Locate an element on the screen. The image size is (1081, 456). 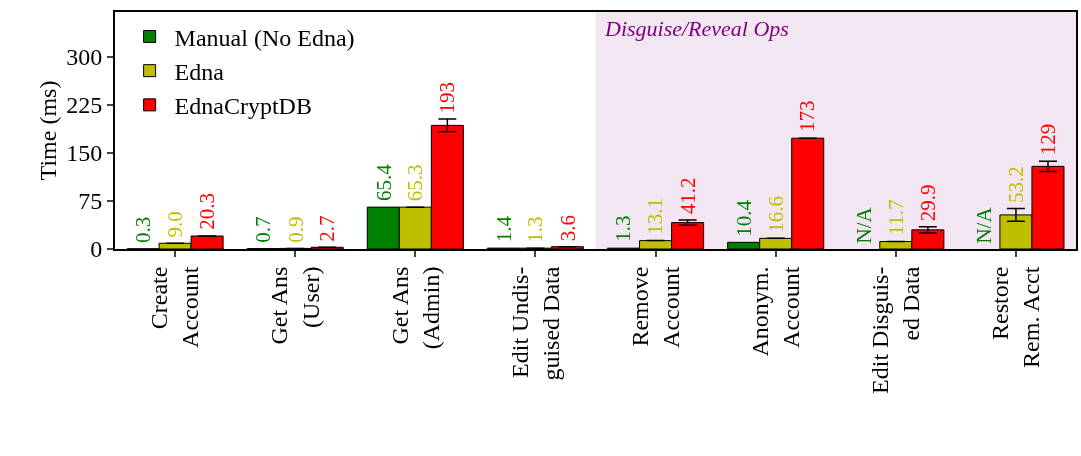
data-label: 0.9 is located at coordinates (295, 229).